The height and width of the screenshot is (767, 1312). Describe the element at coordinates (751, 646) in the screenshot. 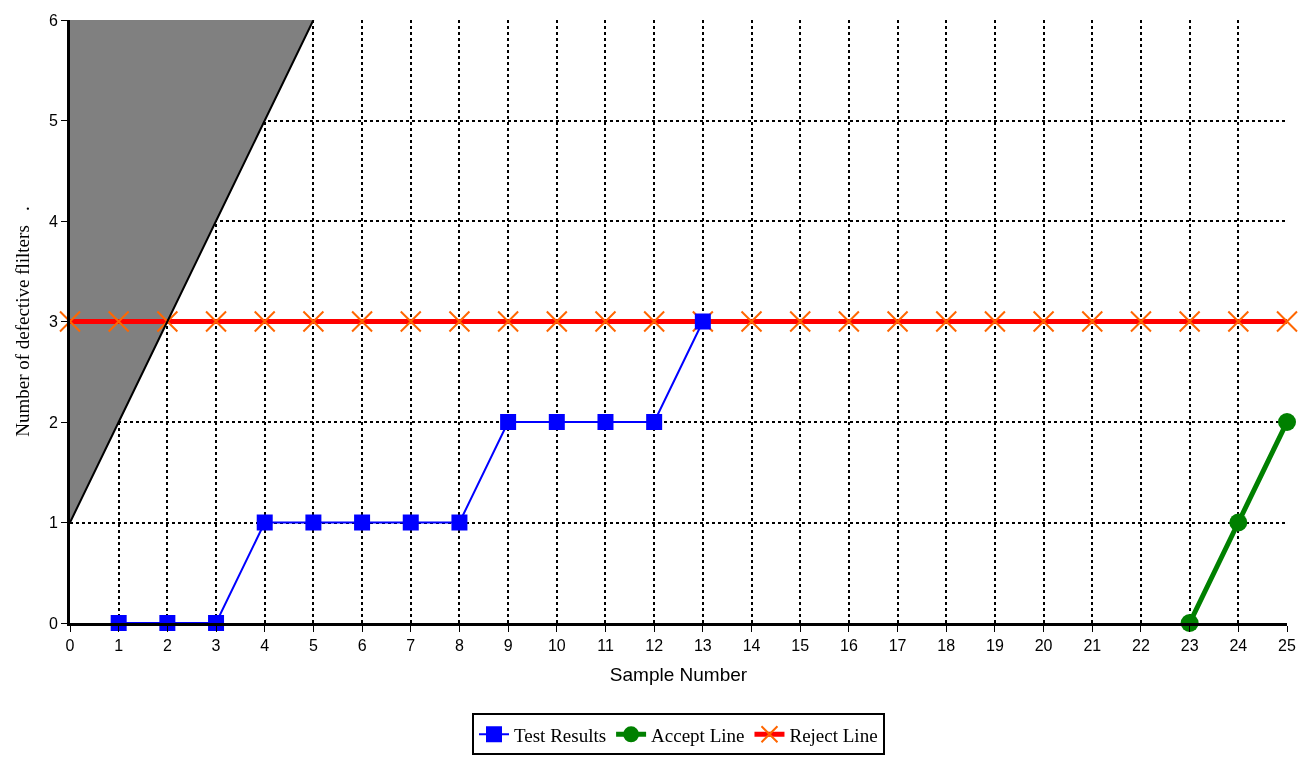

I see `x-tick-label: 14` at that location.